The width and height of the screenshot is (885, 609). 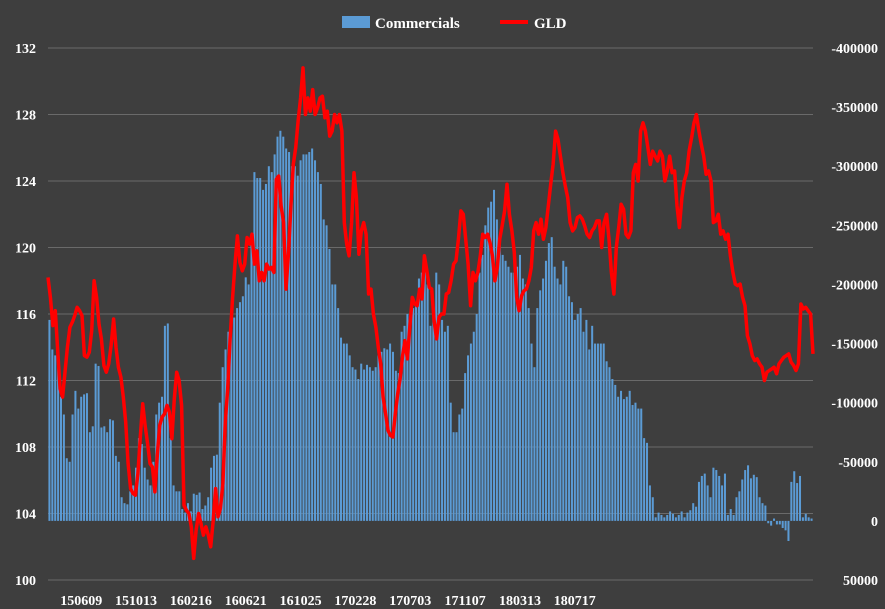 What do you see at coordinates (464, 601) in the screenshot?
I see `x-tick-label: 171107` at bounding box center [464, 601].